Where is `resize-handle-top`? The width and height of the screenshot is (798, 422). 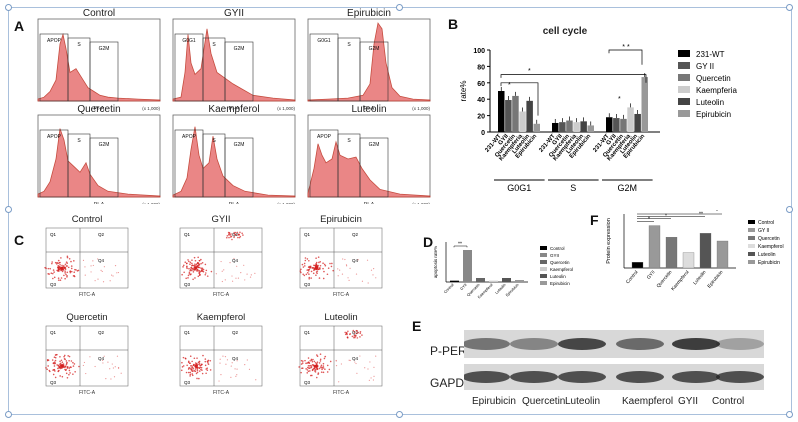
resize-handle-top is located at coordinates (399, 7).